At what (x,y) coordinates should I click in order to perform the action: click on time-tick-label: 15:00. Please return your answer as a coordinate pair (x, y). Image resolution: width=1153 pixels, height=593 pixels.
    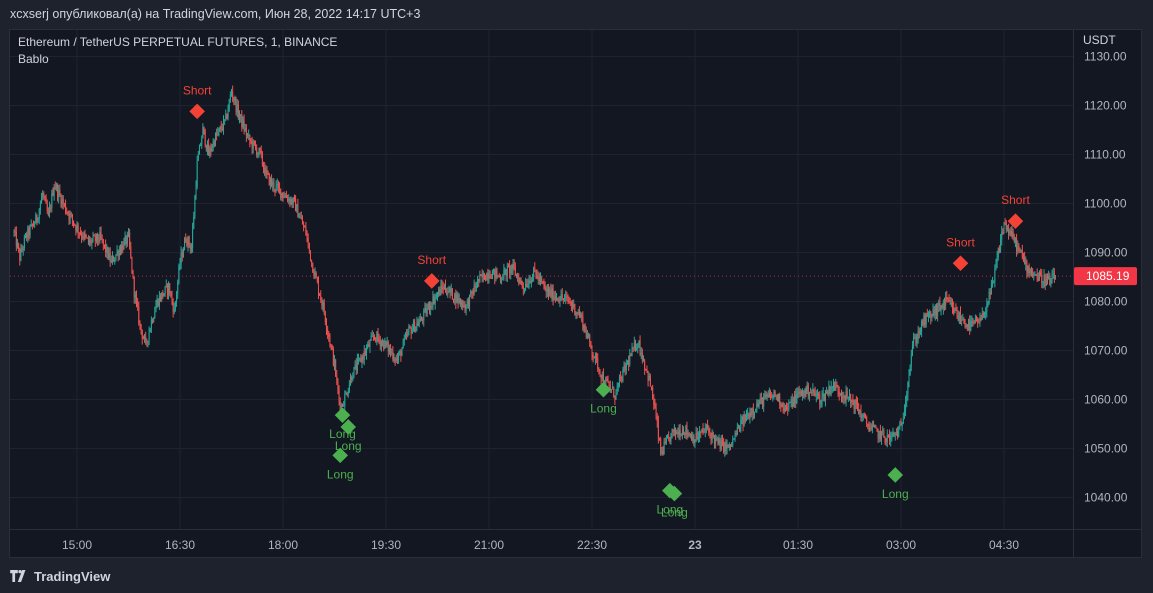
    Looking at the image, I should click on (77, 545).